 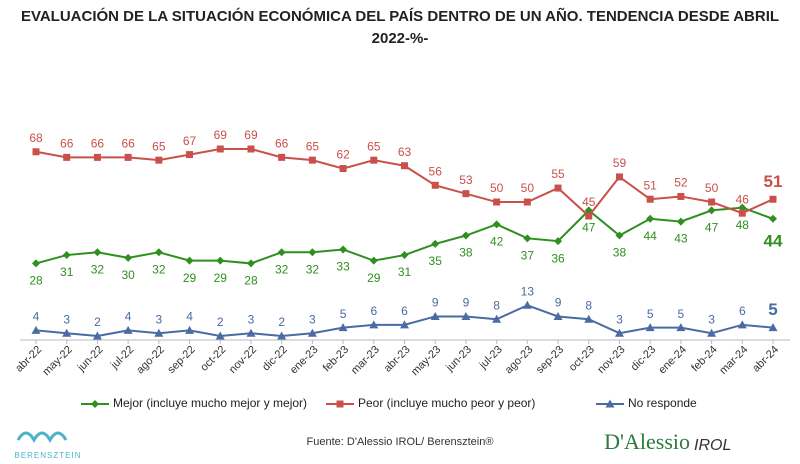 I want to click on logo-right: D'Alessio, so click(x=647, y=441).